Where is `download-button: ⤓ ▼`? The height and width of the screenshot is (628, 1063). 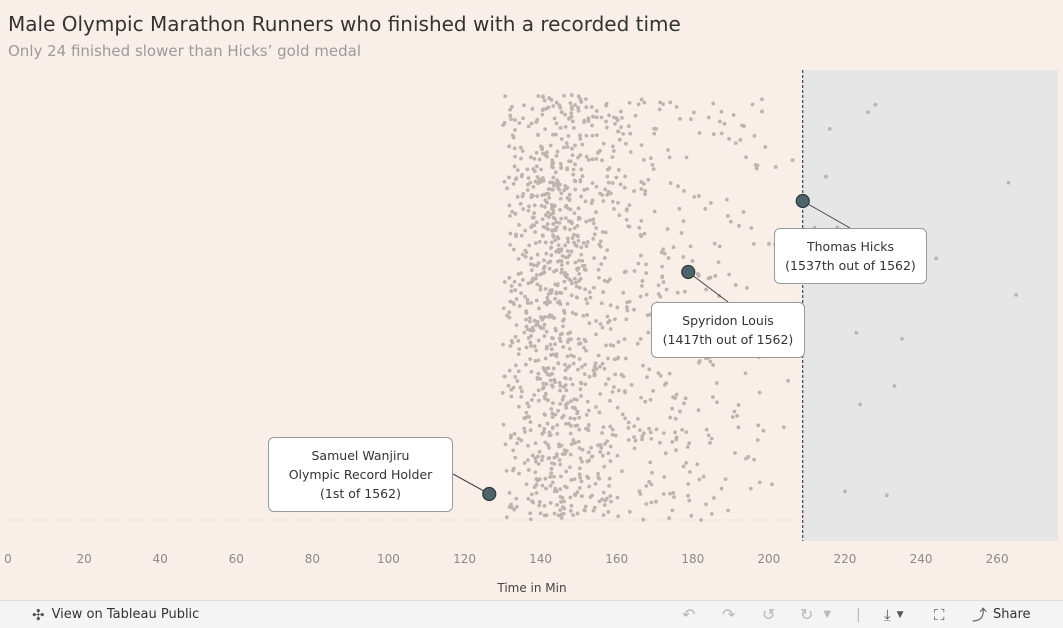
download-button: ⤓ ▼ is located at coordinates (894, 614).